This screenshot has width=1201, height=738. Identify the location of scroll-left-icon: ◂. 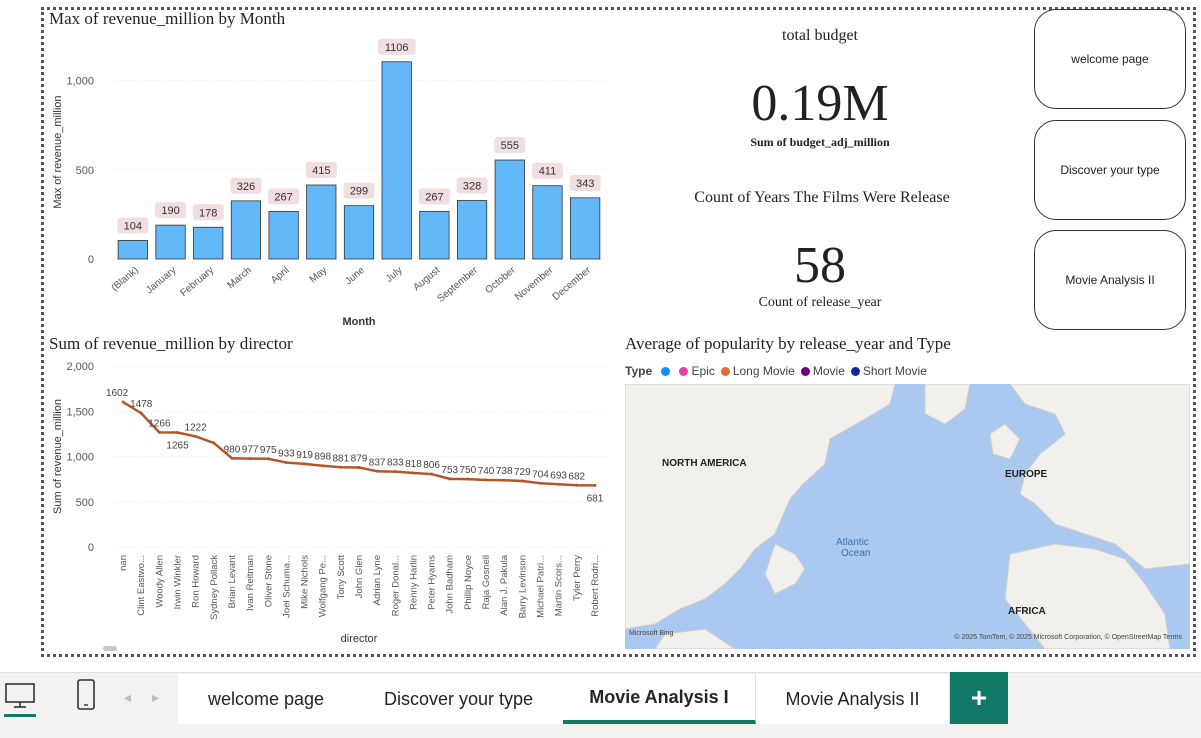
(128, 697).